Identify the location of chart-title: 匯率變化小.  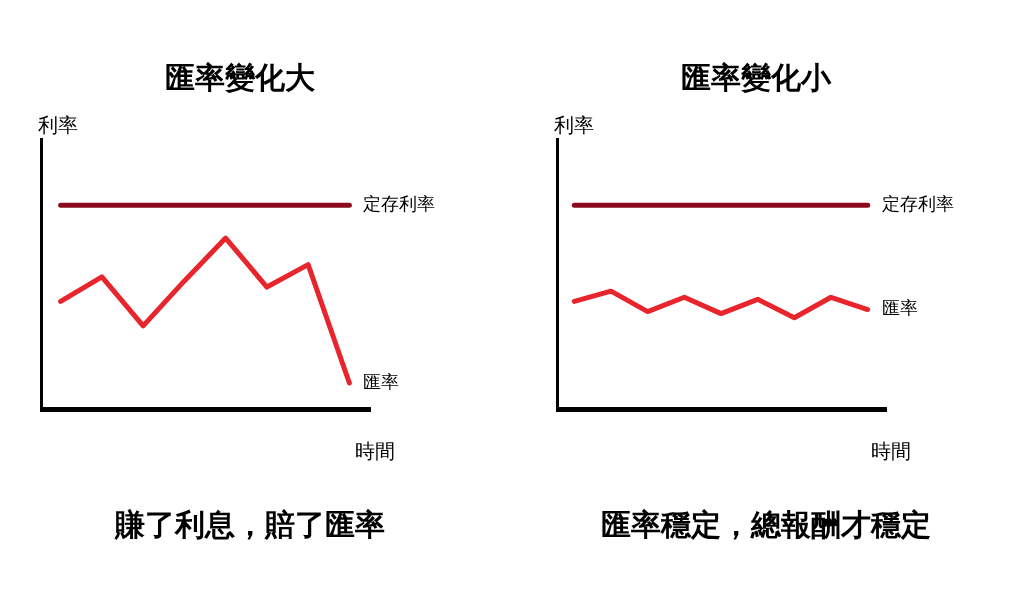
(756, 78).